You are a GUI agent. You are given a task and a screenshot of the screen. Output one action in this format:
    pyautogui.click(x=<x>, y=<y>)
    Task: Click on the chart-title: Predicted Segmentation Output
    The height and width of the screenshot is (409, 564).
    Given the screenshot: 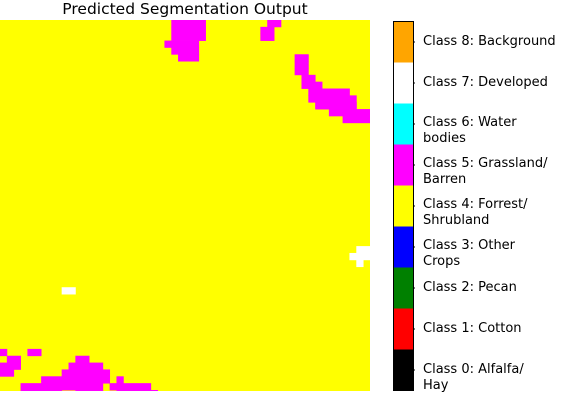 What is the action you would take?
    pyautogui.click(x=185, y=9)
    